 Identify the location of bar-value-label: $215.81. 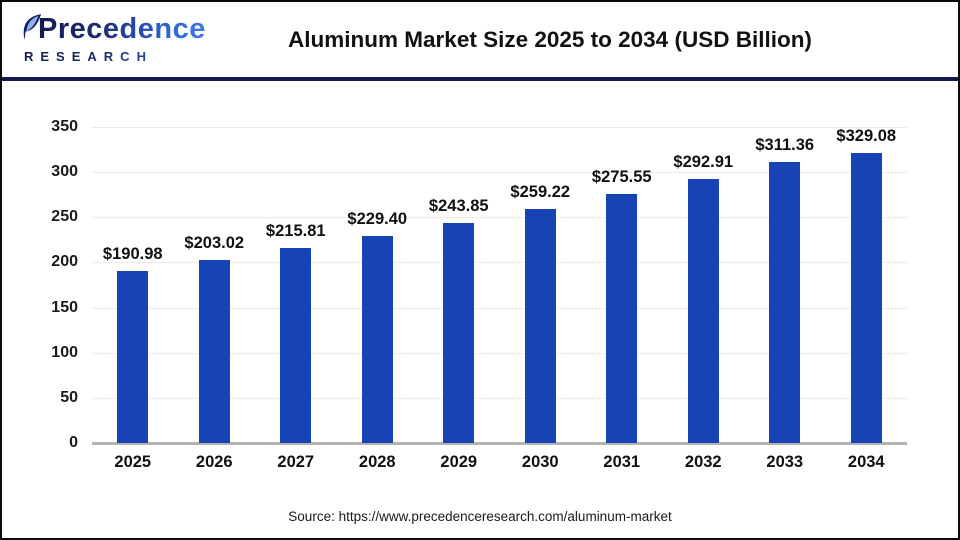
(295, 231).